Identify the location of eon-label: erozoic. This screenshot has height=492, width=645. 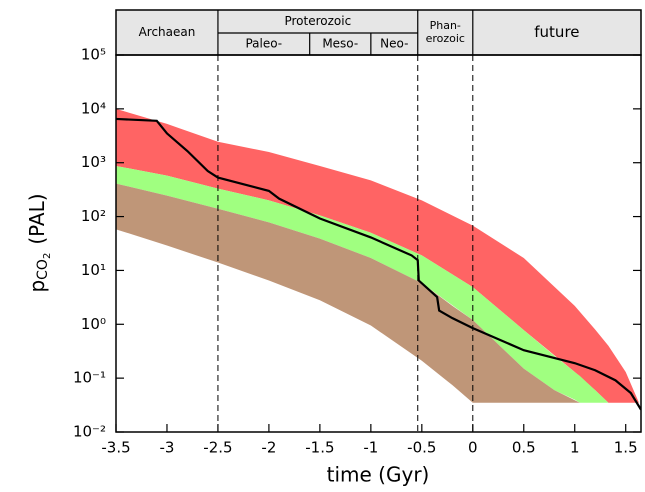
(445, 38).